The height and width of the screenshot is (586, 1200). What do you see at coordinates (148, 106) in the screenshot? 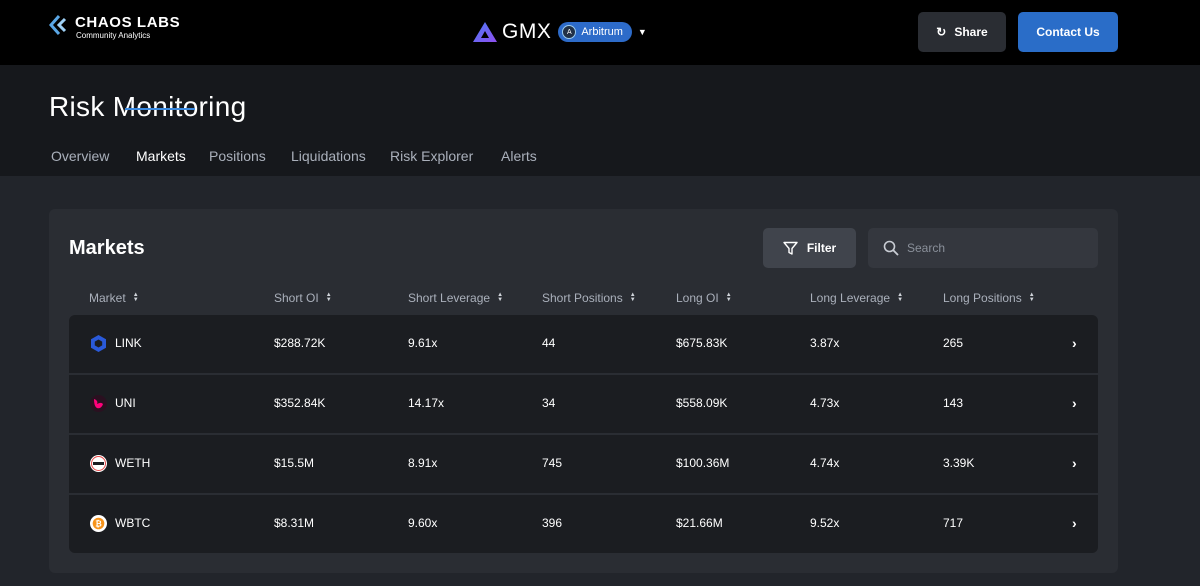
I see `page-title: Risk Monitoring` at bounding box center [148, 106].